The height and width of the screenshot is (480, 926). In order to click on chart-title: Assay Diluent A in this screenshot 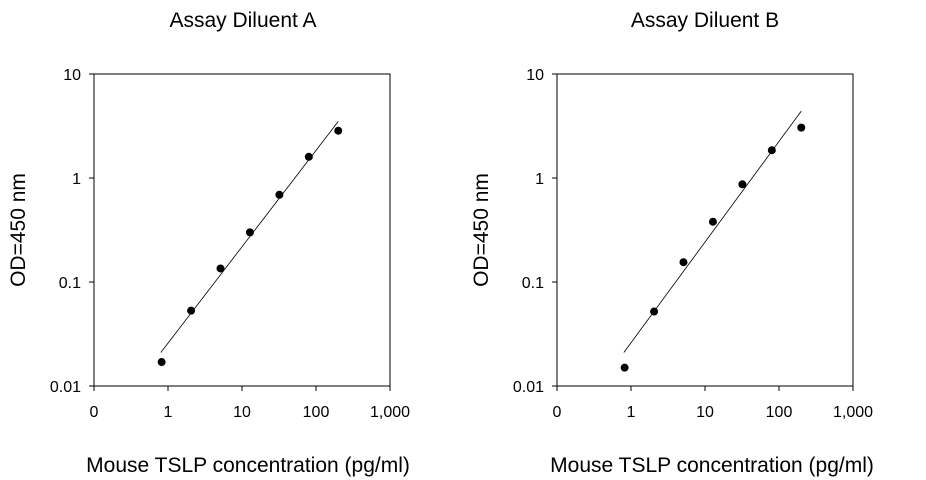, I will do `click(242, 20)`.